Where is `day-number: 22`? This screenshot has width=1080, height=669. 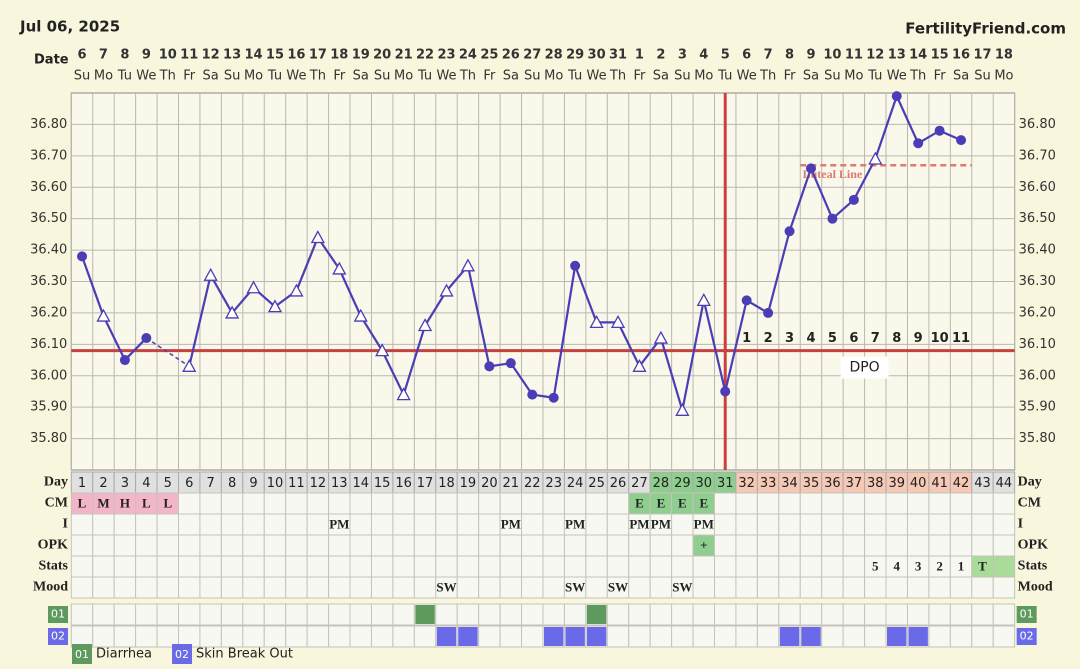
day-number: 22 is located at coordinates (532, 483).